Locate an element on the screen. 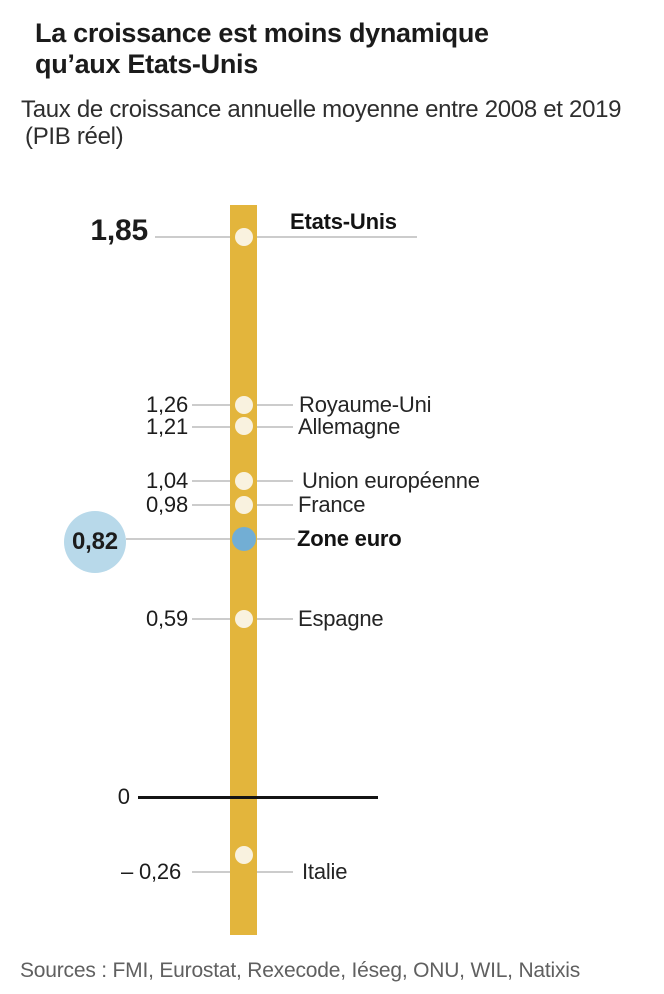  country-label: Allemagne is located at coordinates (349, 426).